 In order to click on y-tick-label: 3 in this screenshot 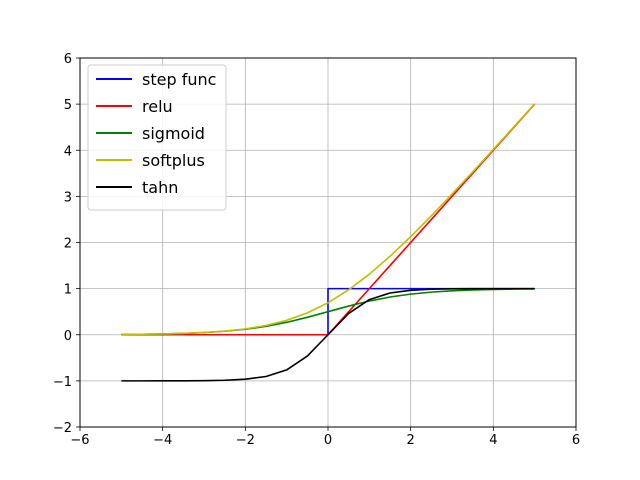, I will do `click(68, 197)`.